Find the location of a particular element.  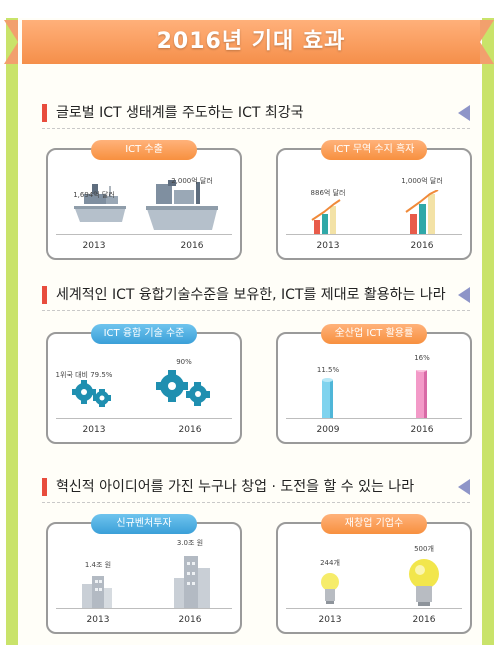

column-icon is located at coordinates (374, 394).